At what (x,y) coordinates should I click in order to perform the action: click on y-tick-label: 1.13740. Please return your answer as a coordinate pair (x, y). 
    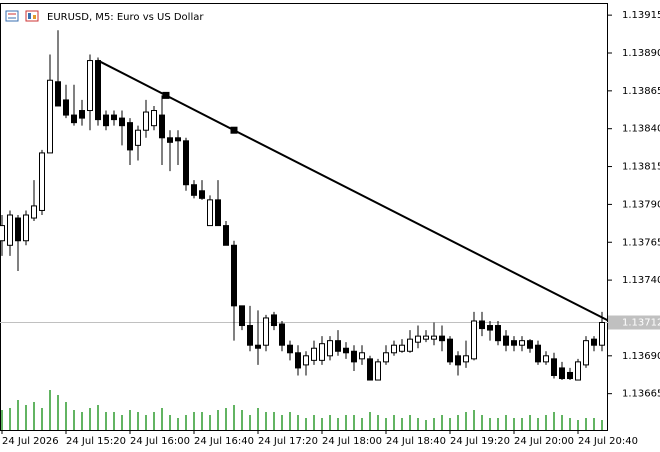
    Looking at the image, I should click on (641, 280).